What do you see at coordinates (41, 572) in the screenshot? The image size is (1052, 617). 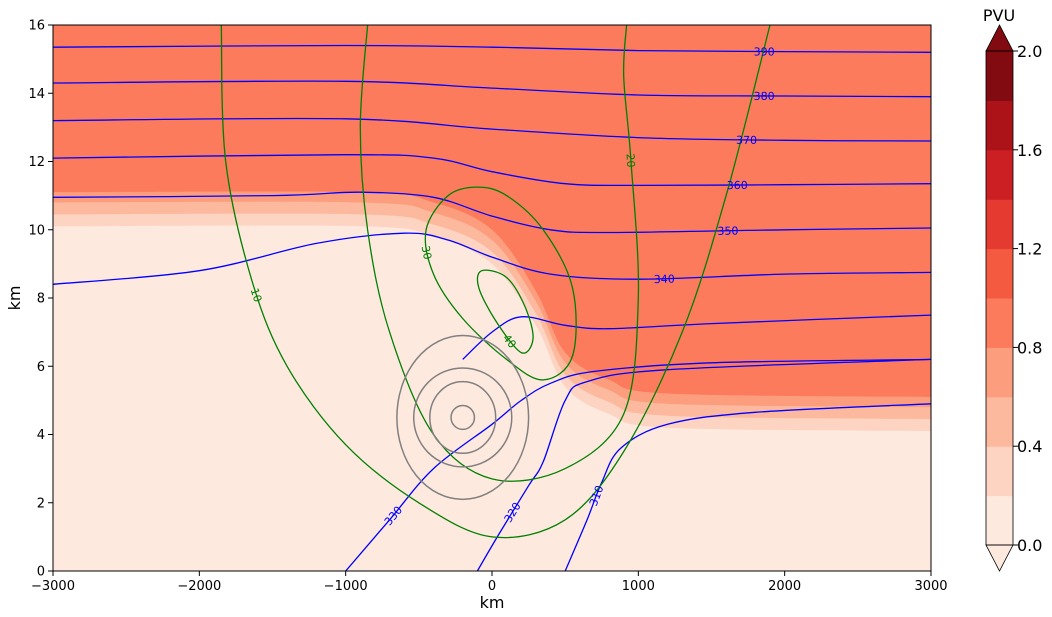 I see `y-tick-label: 0` at bounding box center [41, 572].